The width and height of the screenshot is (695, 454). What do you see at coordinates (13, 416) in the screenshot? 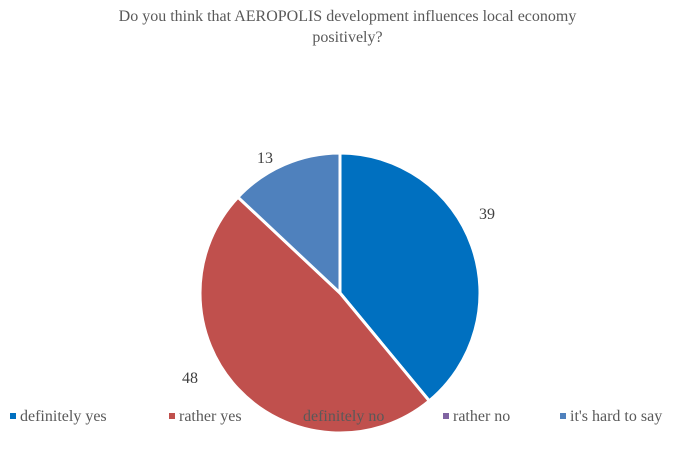
I see `legend-swatch-definitely-yes` at bounding box center [13, 416].